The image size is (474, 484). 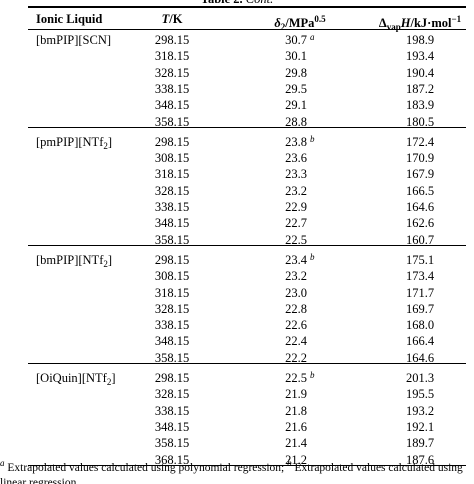 What do you see at coordinates (417, 394) in the screenshot?
I see `hvap-cell: 195.5` at bounding box center [417, 394].